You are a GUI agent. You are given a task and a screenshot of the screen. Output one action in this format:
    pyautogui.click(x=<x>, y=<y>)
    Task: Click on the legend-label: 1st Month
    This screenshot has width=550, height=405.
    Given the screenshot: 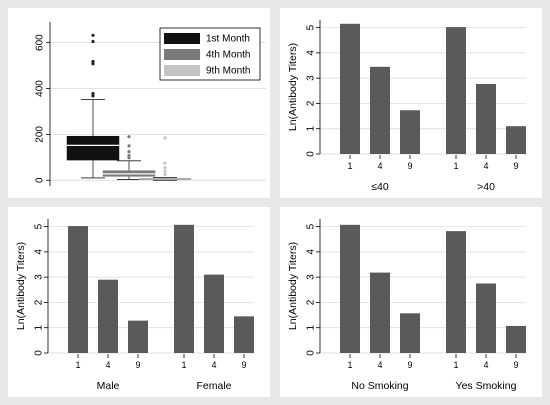 What is the action you would take?
    pyautogui.click(x=228, y=39)
    